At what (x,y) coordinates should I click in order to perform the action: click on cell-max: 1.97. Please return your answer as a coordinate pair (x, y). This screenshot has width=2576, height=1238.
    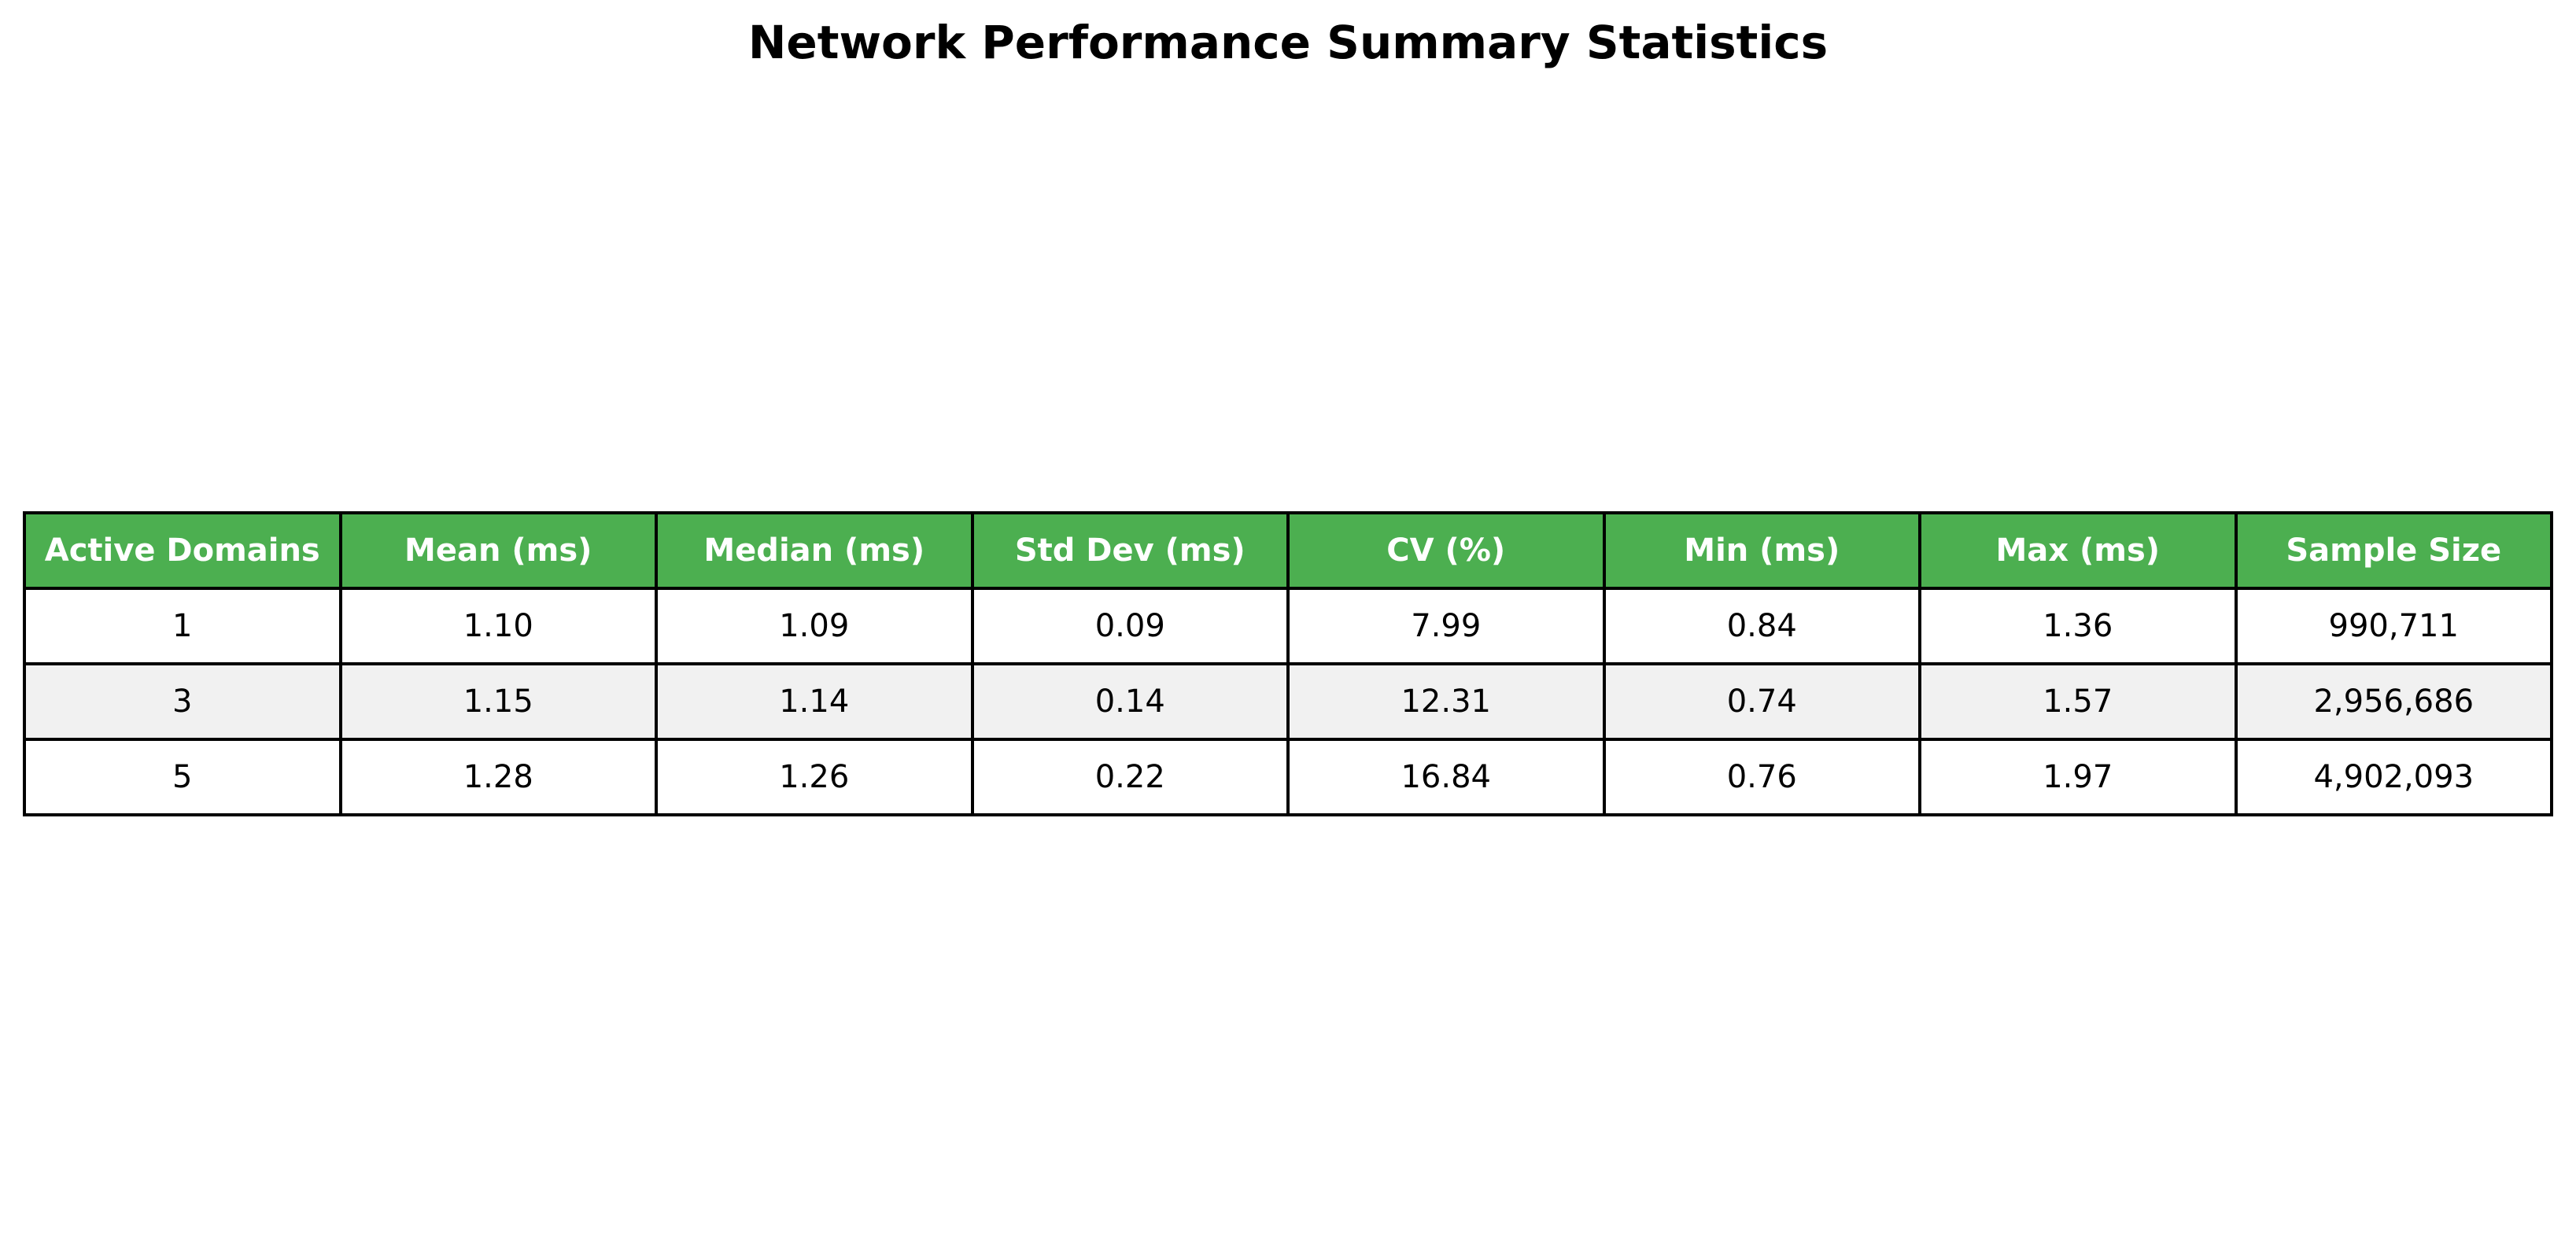
    Looking at the image, I should click on (2078, 777).